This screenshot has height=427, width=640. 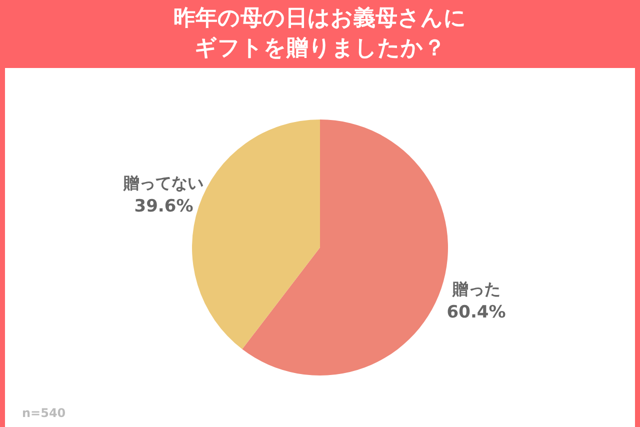 What do you see at coordinates (476, 312) in the screenshot?
I see `data-label: 60.4%` at bounding box center [476, 312].